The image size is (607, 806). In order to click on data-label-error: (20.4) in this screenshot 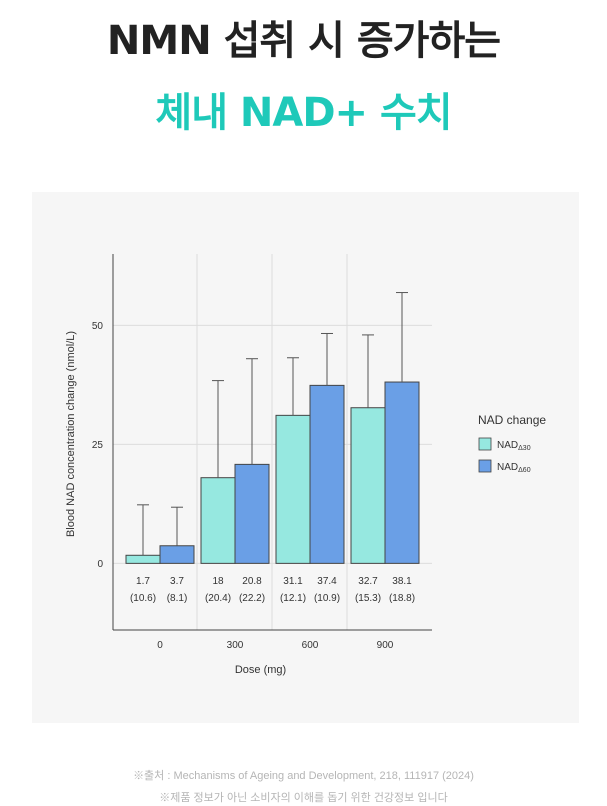, I will do `click(218, 598)`.